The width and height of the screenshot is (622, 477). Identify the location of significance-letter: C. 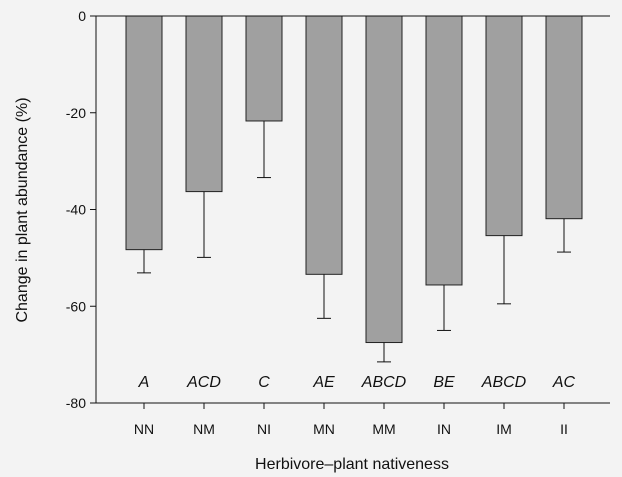
(264, 382).